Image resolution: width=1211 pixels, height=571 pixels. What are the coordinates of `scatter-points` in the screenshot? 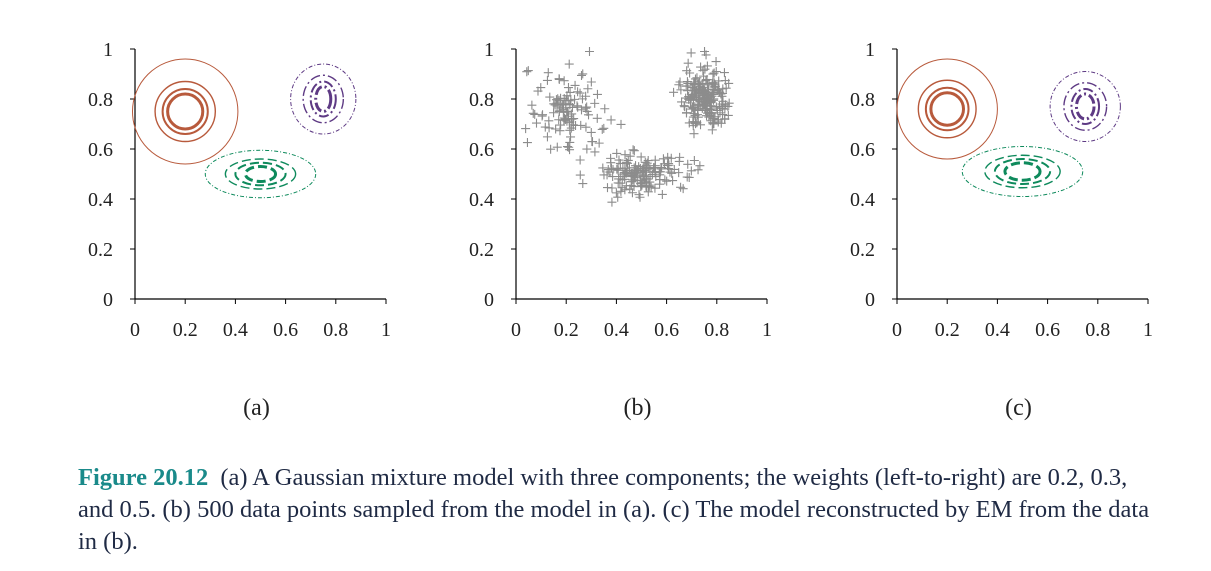 It's located at (627, 127).